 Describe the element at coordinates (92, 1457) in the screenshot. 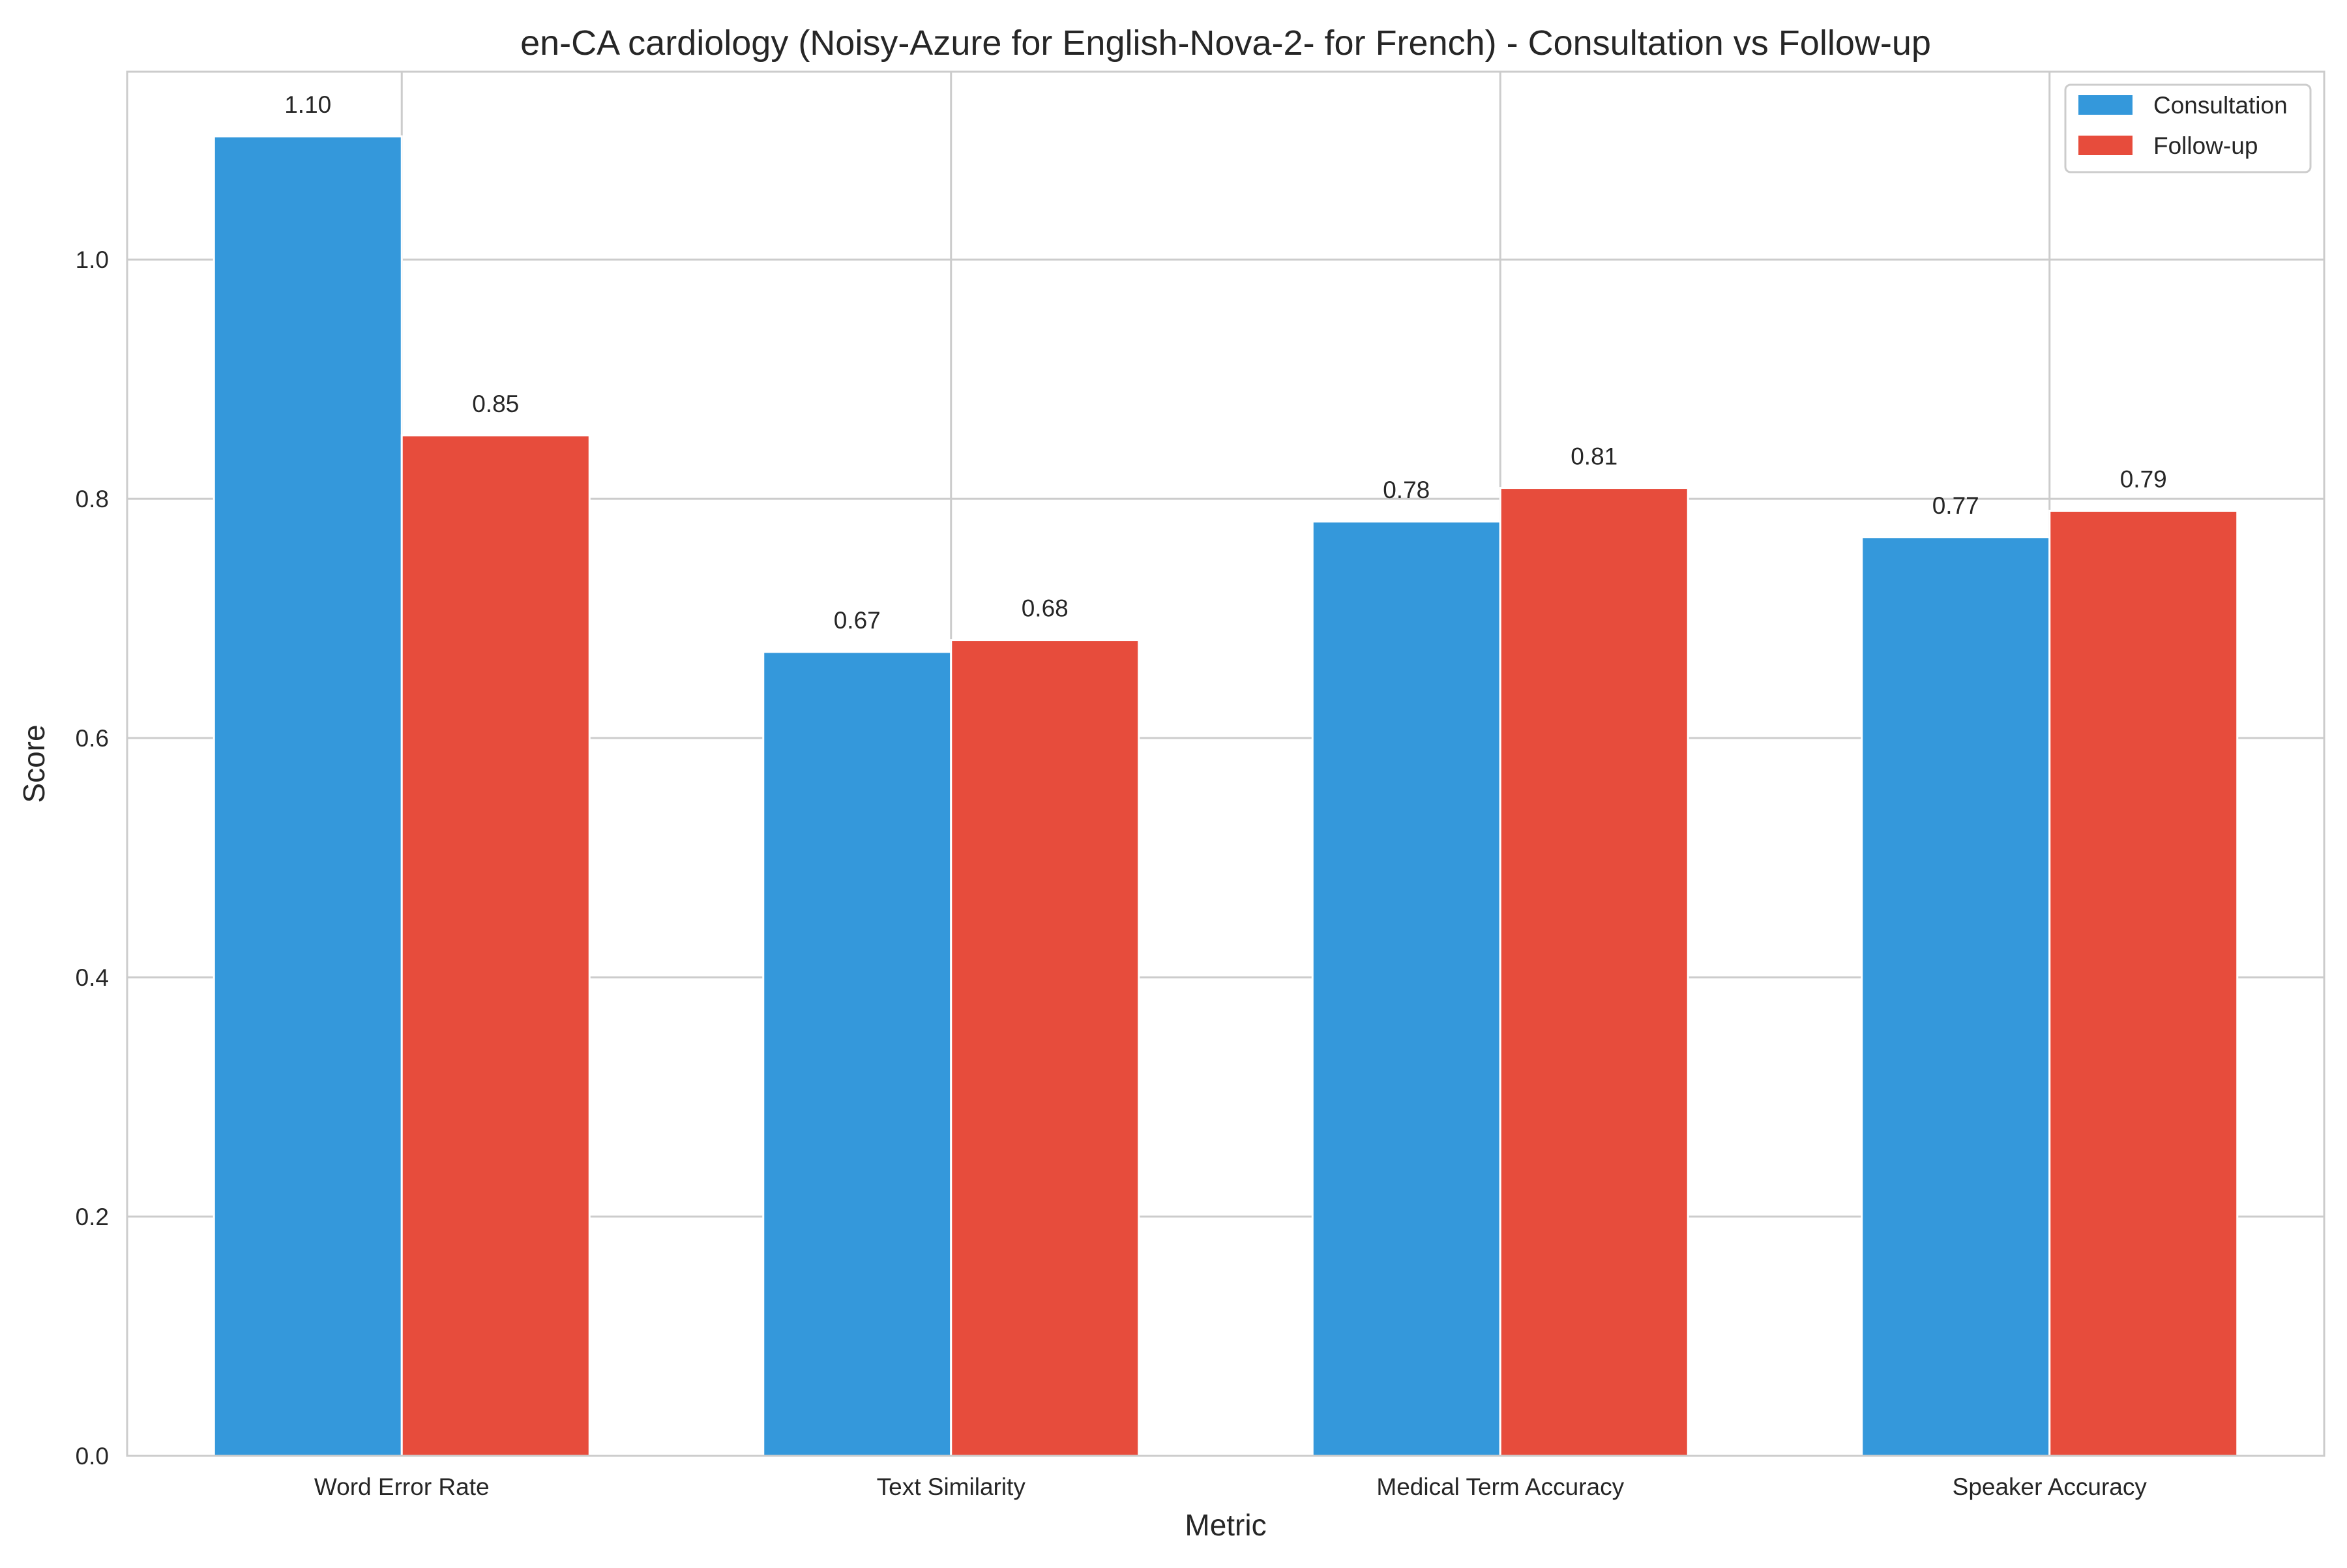

I see `y-tick-label: 0.0` at that location.